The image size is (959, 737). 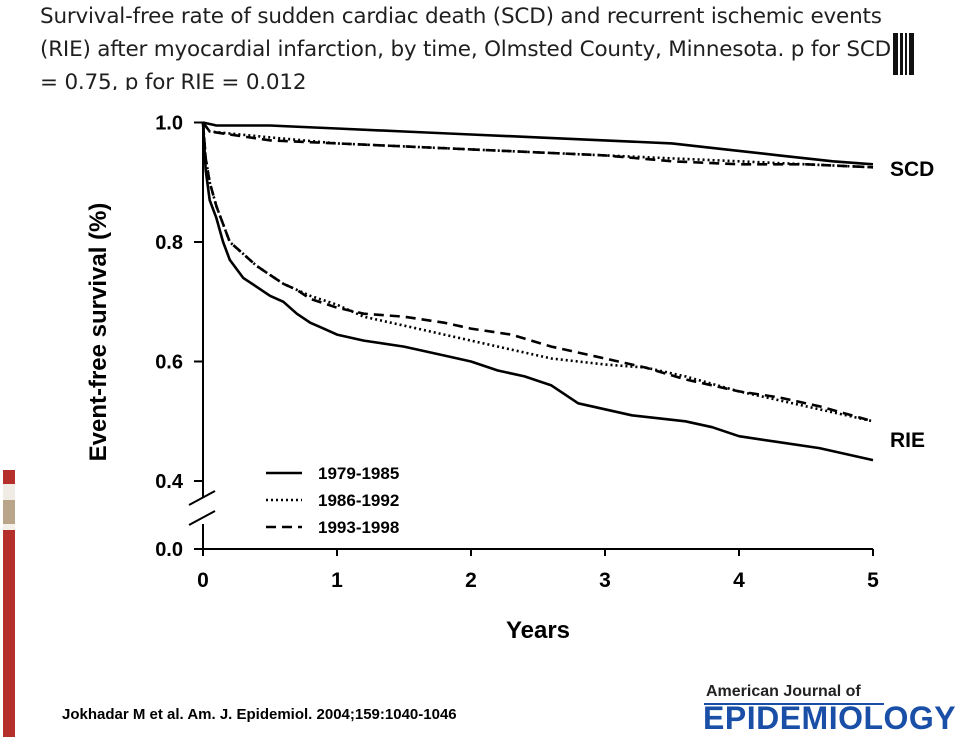 What do you see at coordinates (903, 54) in the screenshot?
I see `decorative-bars-icon` at bounding box center [903, 54].